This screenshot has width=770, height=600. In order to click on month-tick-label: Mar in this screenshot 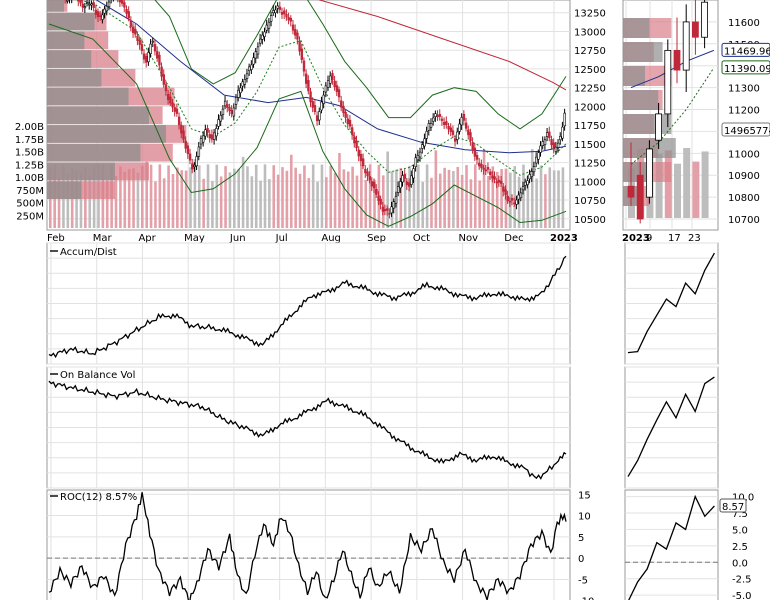, I will do `click(103, 238)`.